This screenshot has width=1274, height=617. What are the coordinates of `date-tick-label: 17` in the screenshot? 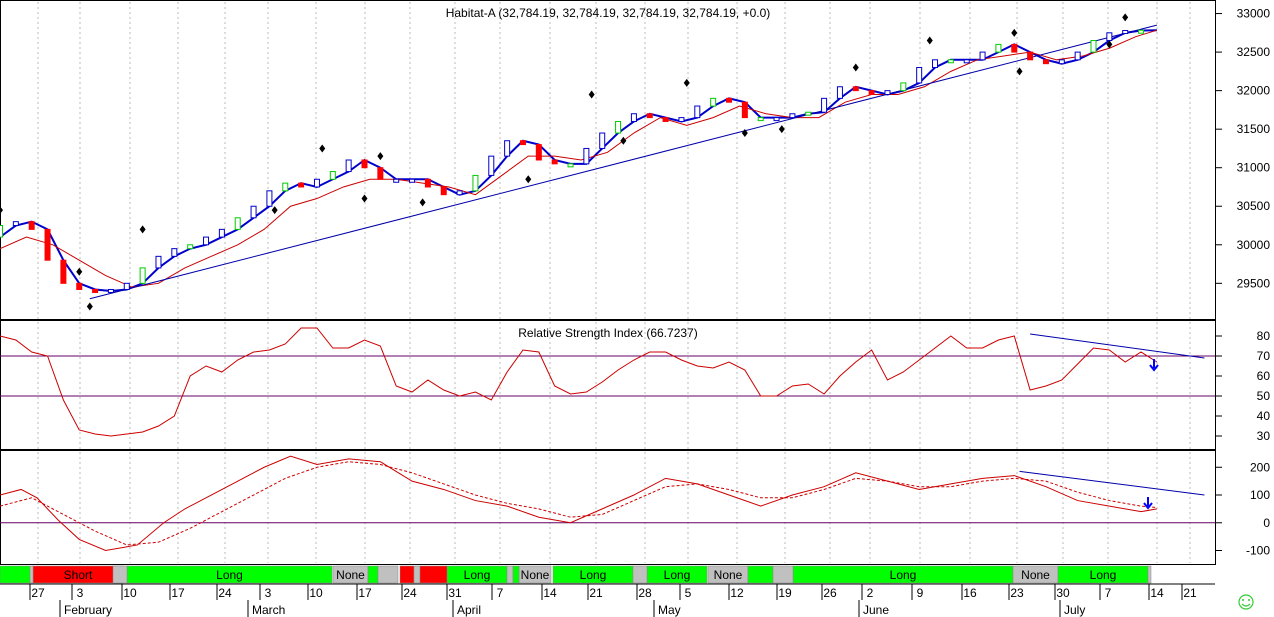 It's located at (178, 593).